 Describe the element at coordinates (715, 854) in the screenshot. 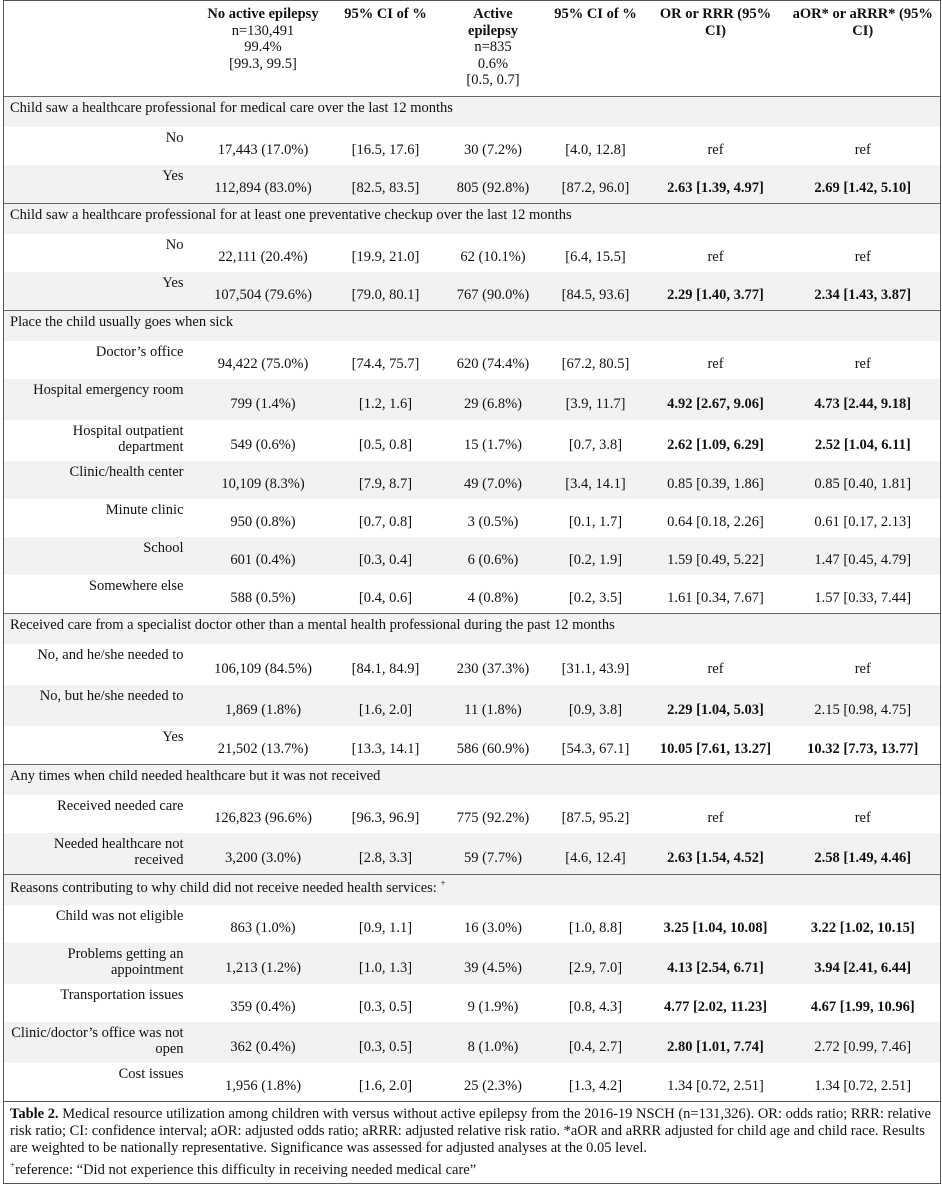

I see `or-value: 2.63 [1.54, 4.52]` at that location.